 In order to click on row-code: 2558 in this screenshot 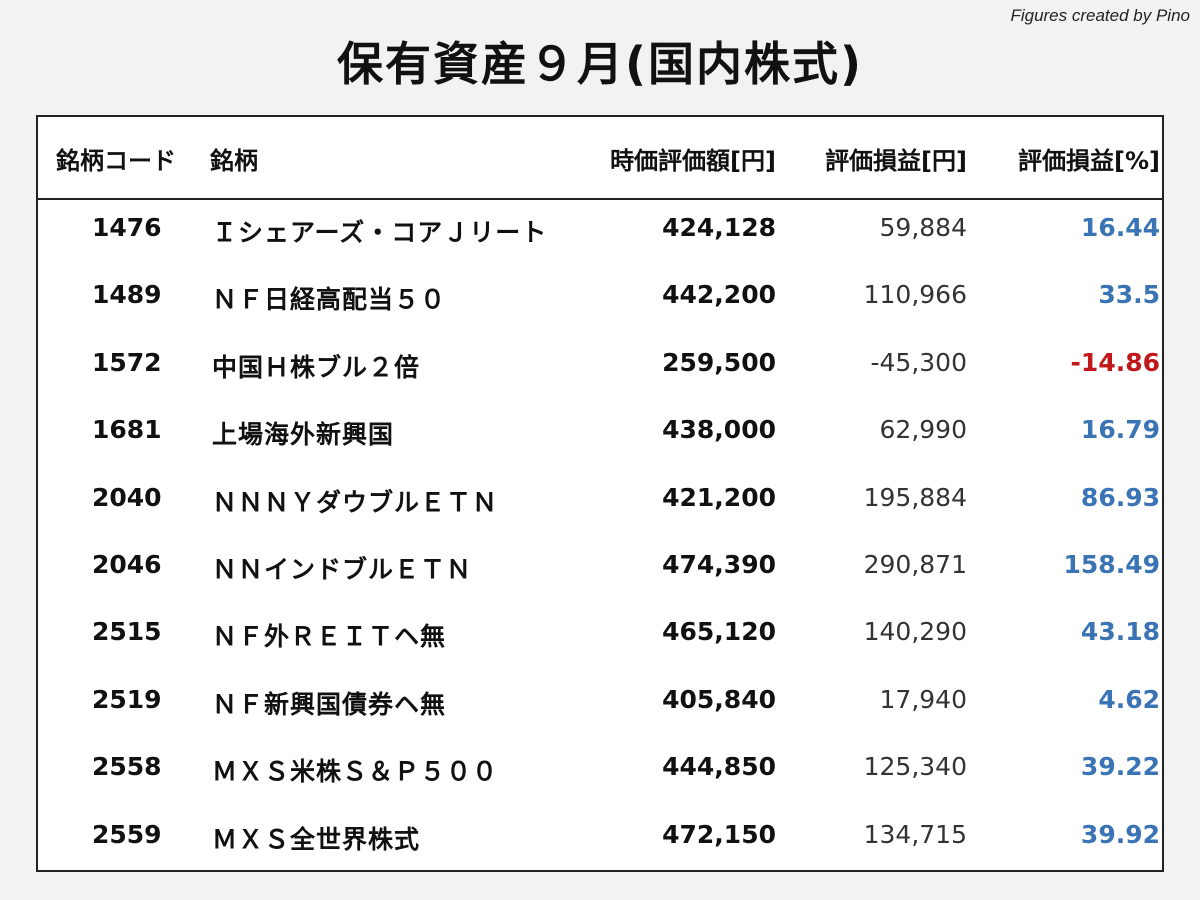, I will do `click(127, 767)`.